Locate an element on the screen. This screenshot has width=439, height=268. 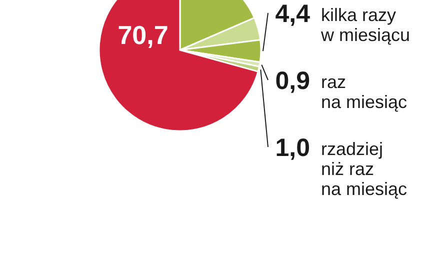
slice-label: rzadziej niż raz na miesiąc is located at coordinates (364, 169).